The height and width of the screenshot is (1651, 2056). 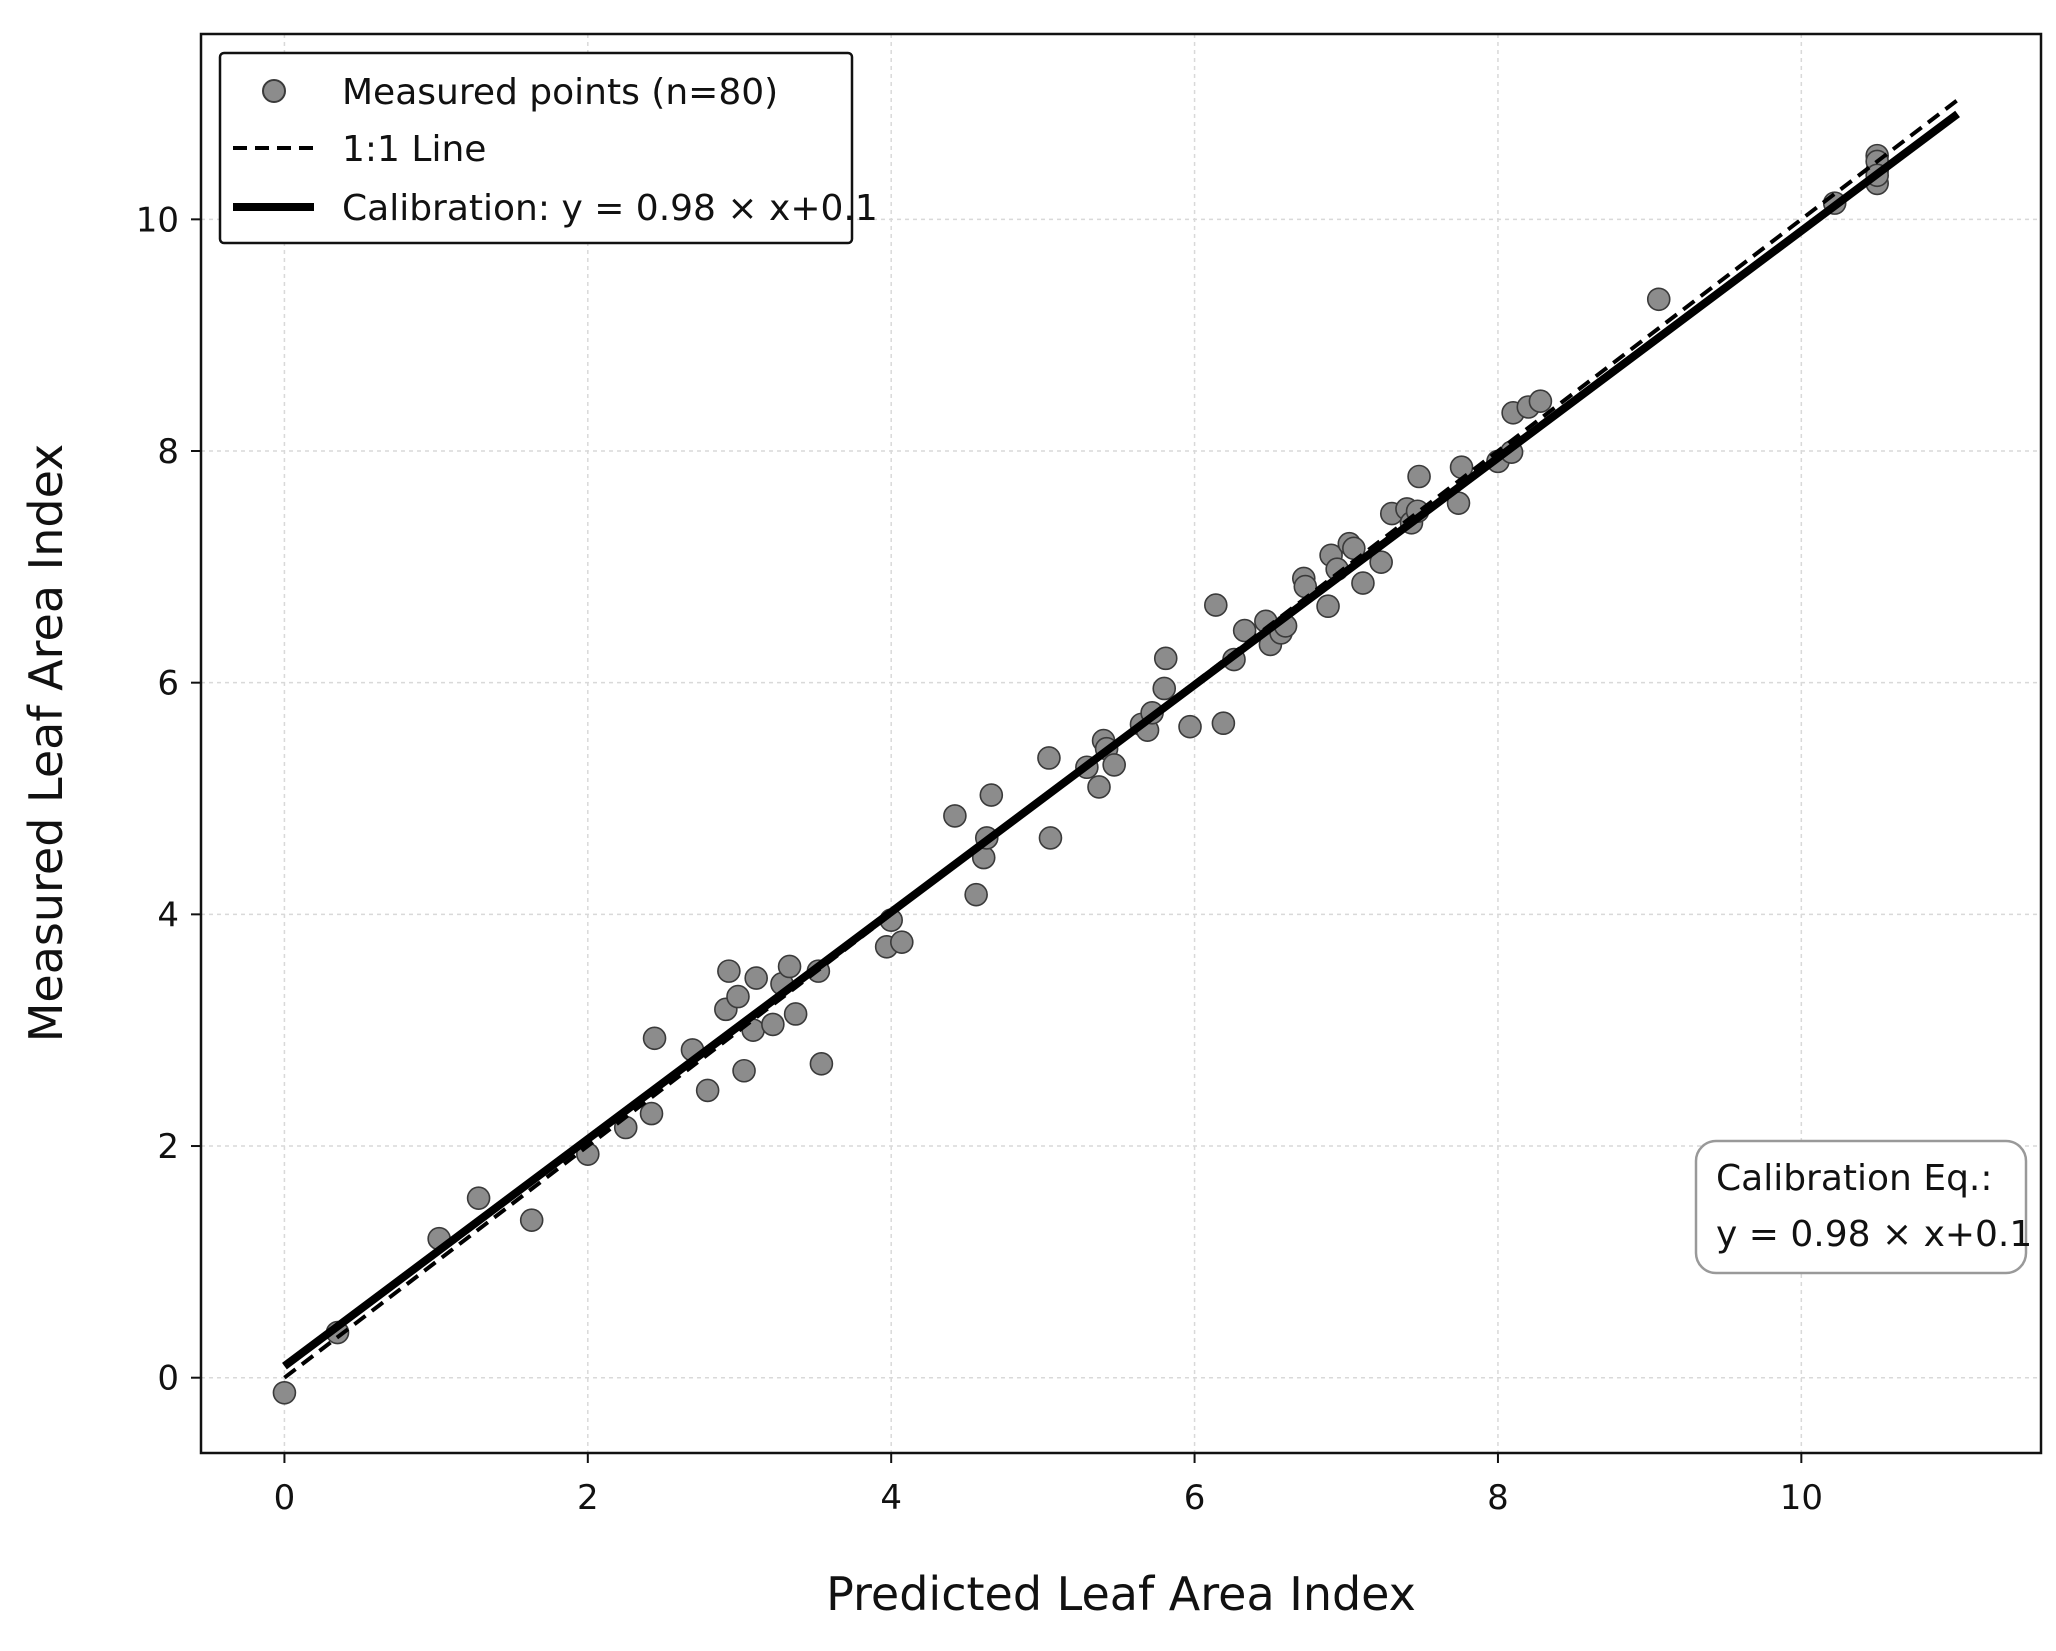 I want to click on x-tick-label: 8, so click(x=1498, y=1498).